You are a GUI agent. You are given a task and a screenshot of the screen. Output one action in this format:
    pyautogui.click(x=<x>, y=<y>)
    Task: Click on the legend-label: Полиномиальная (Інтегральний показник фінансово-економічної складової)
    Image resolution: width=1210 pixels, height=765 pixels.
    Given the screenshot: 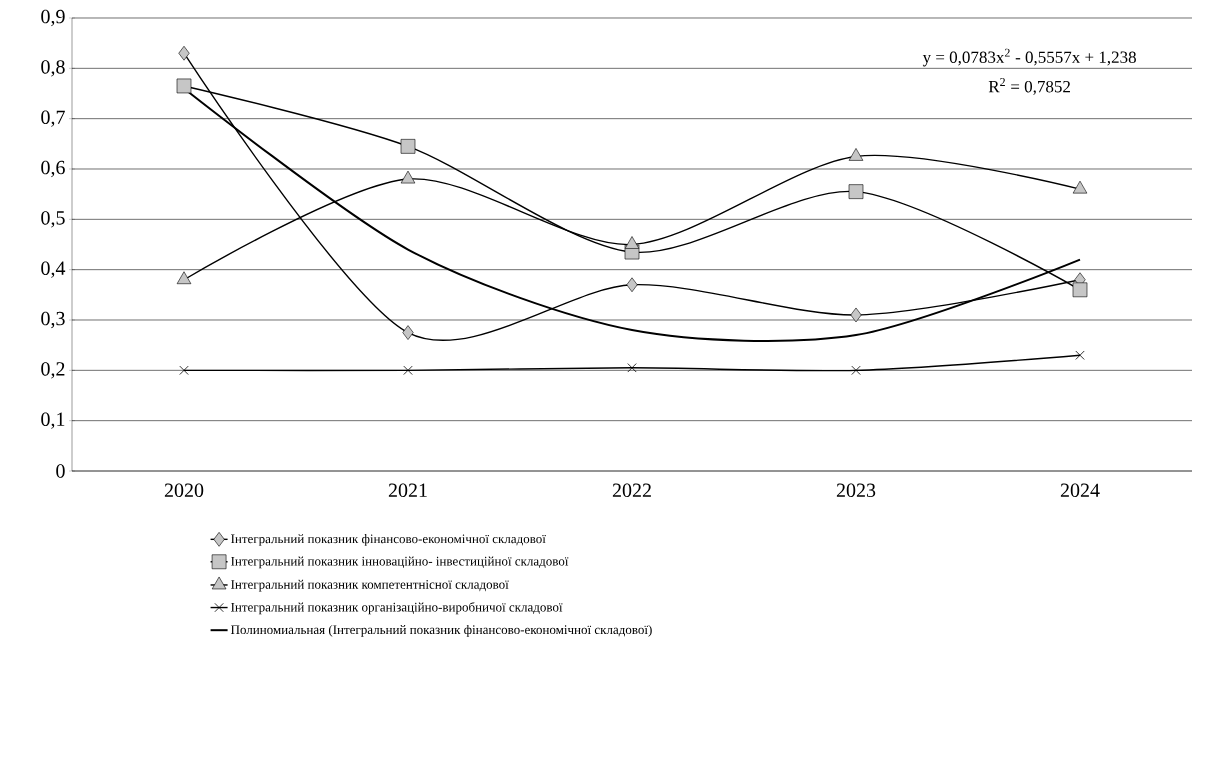 What is the action you would take?
    pyautogui.click(x=441, y=630)
    